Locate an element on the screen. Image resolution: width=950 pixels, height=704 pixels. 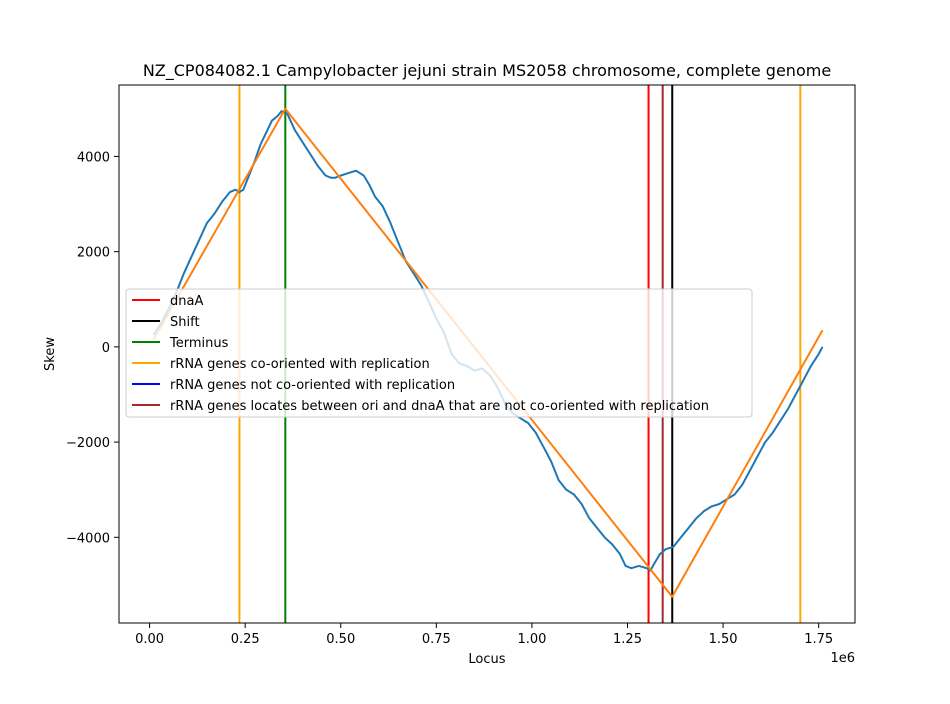
x-tick-label: 0.00 is located at coordinates (149, 639).